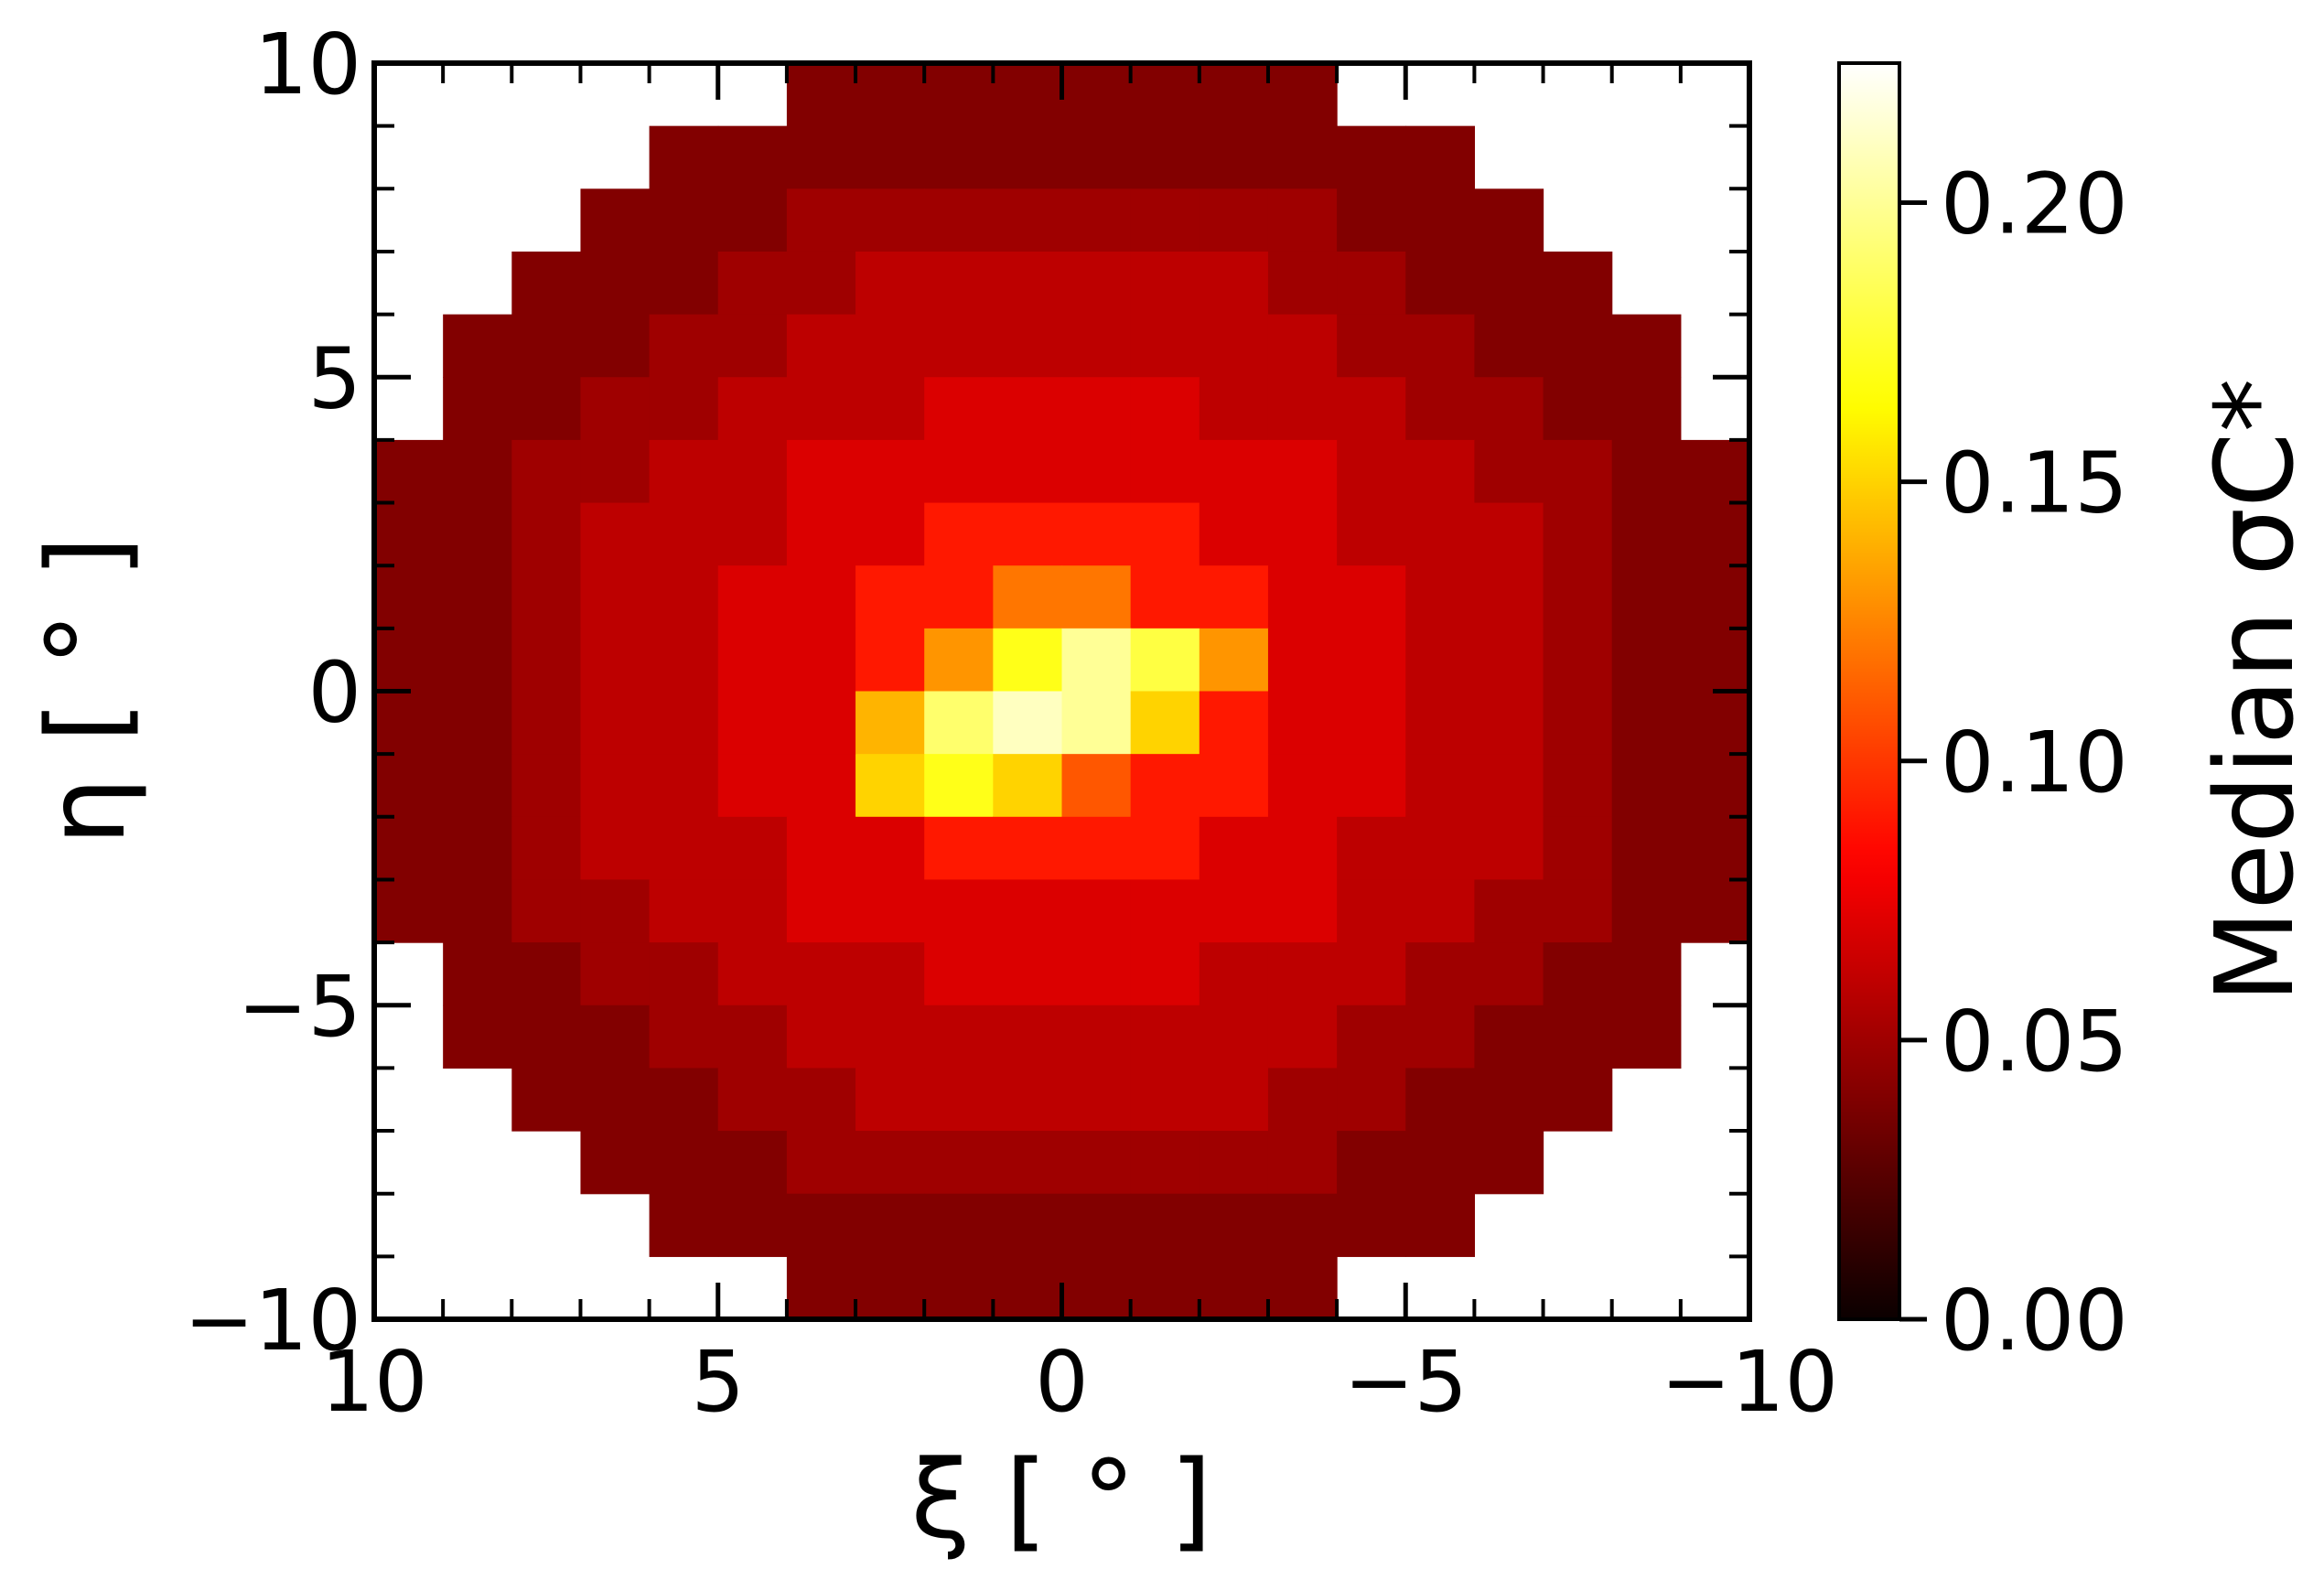 The width and height of the screenshot is (2324, 1569). Describe the element at coordinates (299, 1007) in the screenshot. I see `y-tick-label: −5` at that location.